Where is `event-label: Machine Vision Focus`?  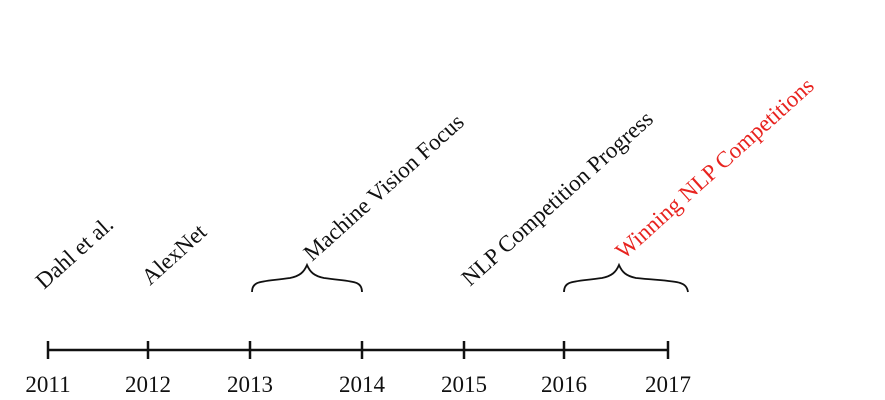
event-label: Machine Vision Focus is located at coordinates (384, 187).